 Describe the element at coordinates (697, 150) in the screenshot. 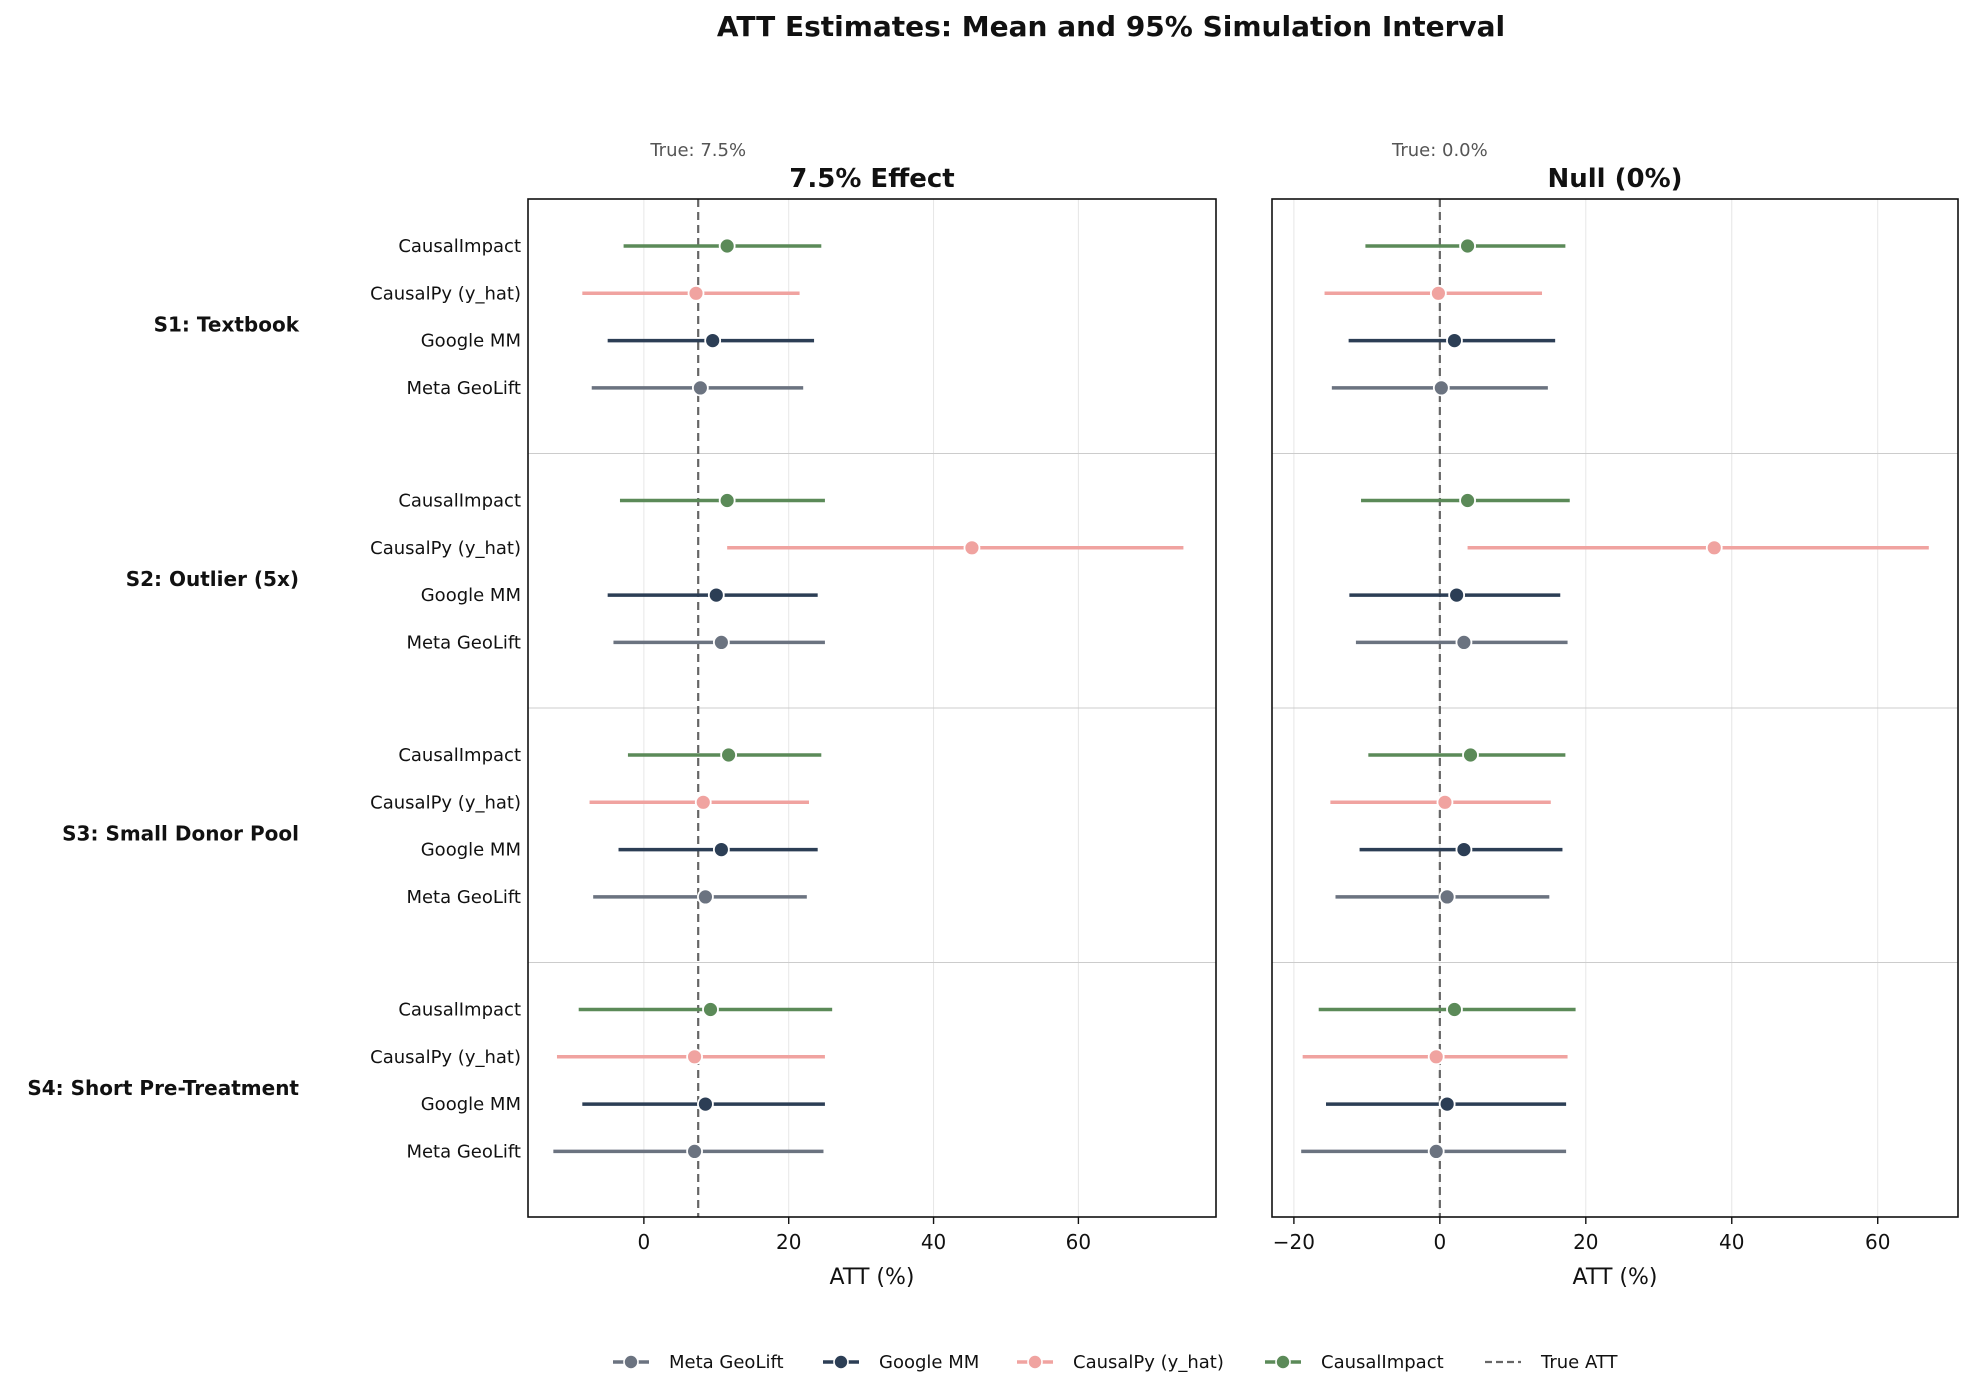

I see `true-att-label: True: 7.5%` at that location.